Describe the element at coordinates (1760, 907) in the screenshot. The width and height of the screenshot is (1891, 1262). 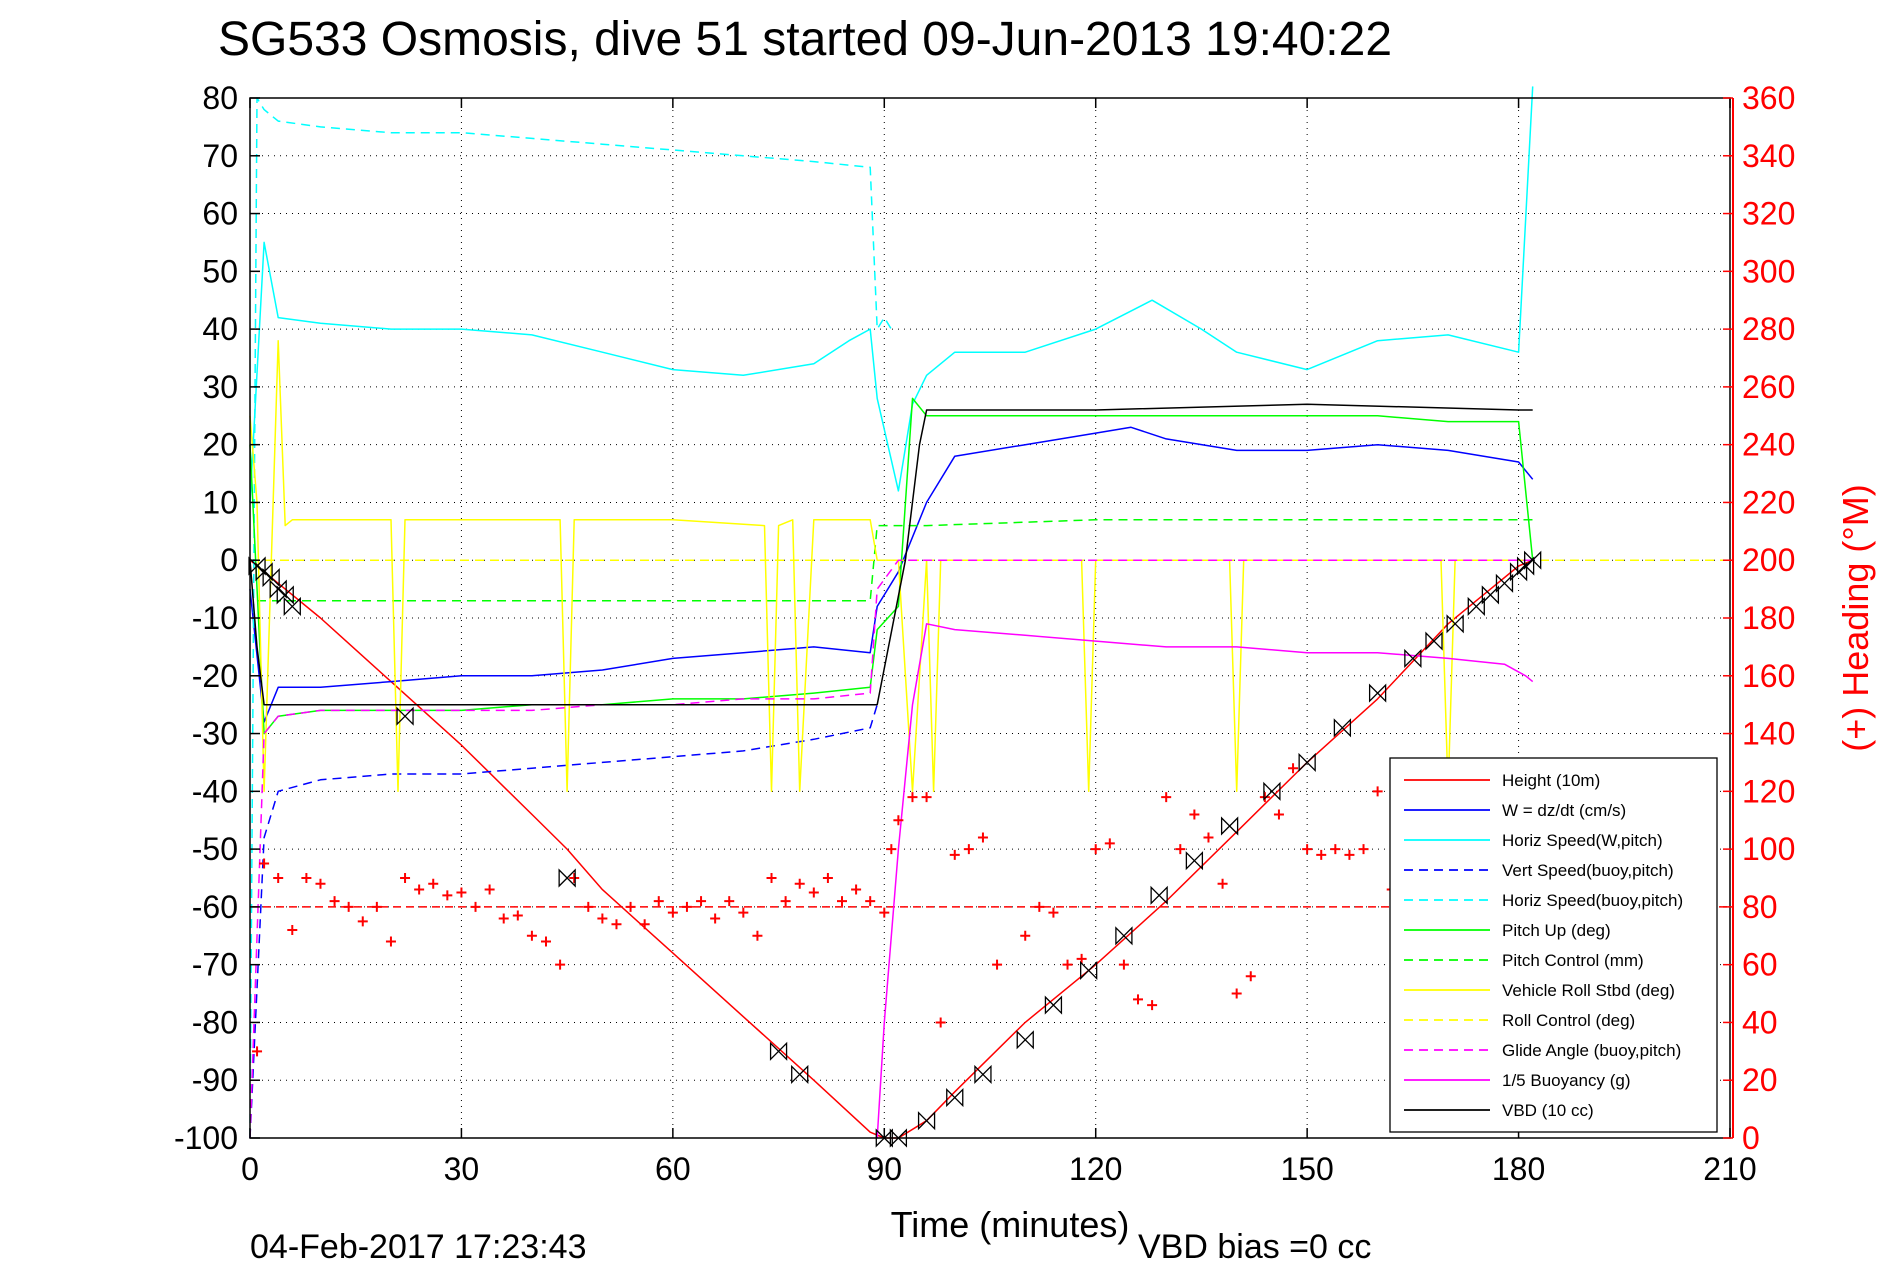
I see `heading-tick-label: 80` at that location.